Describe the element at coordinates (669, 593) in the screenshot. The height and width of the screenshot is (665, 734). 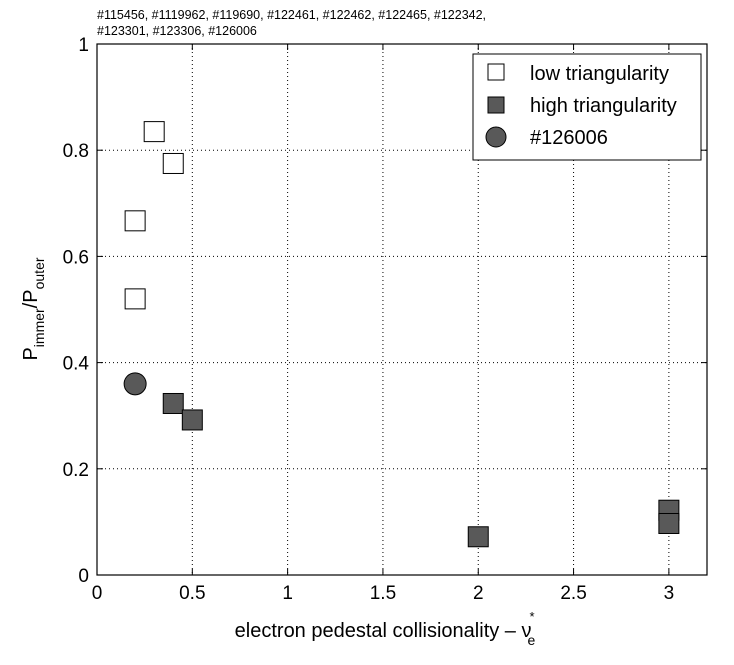
I see `x-tick-label: 3` at that location.